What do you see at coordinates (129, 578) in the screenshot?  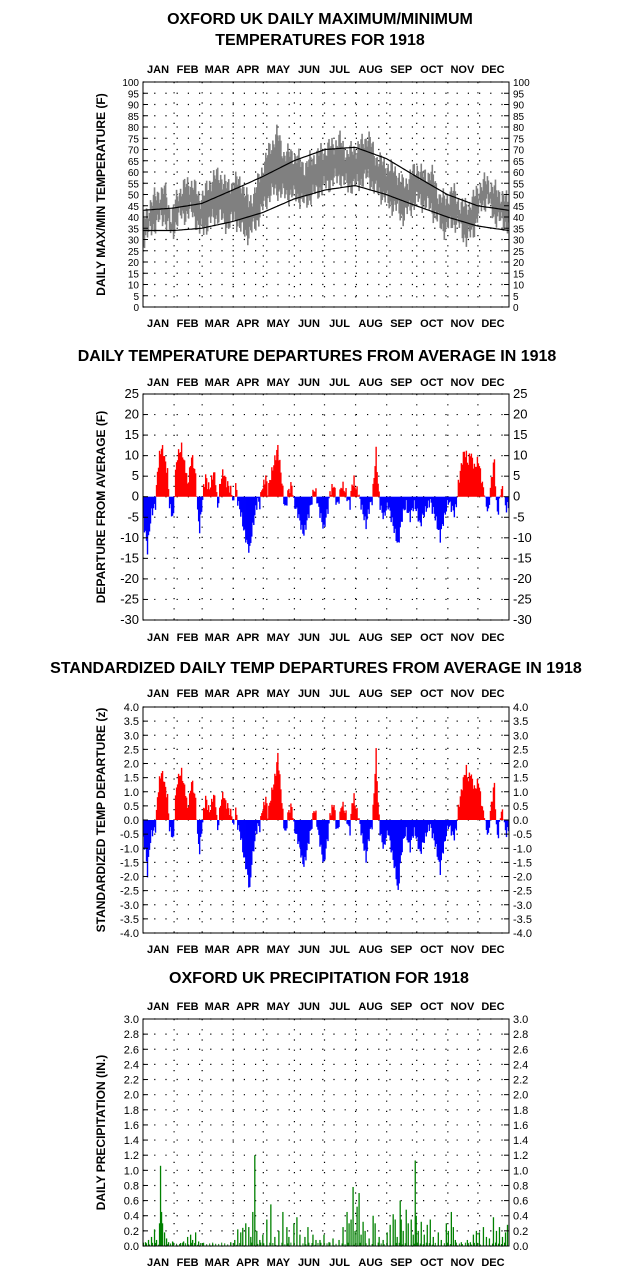 I see `y-tick-label-left: -20` at bounding box center [129, 578].